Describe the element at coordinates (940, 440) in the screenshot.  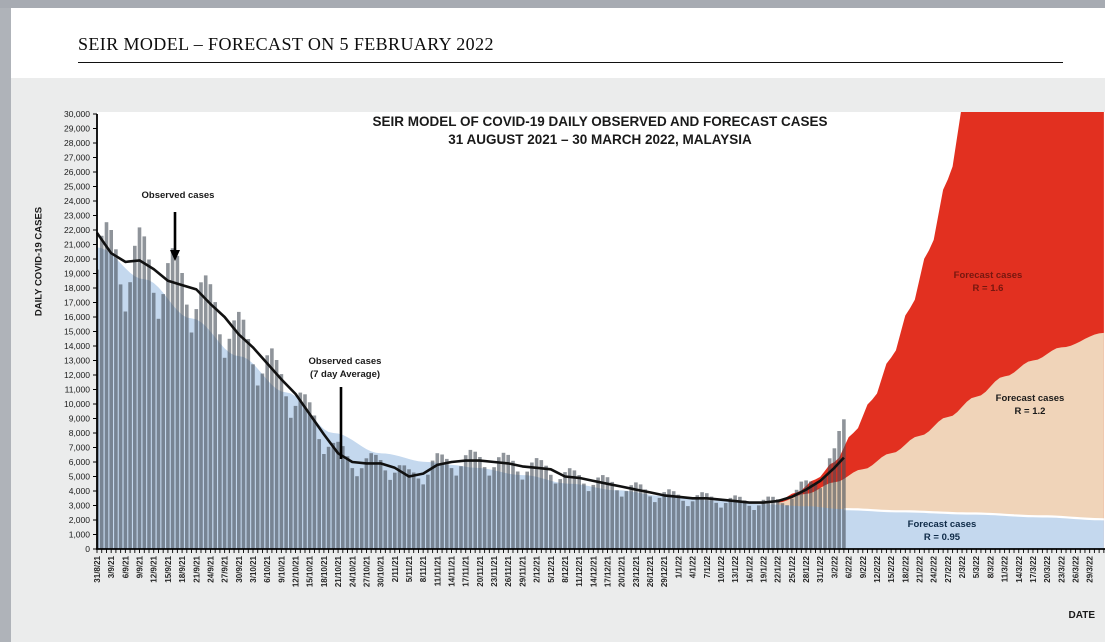
I see `forecast-area-r12` at that location.